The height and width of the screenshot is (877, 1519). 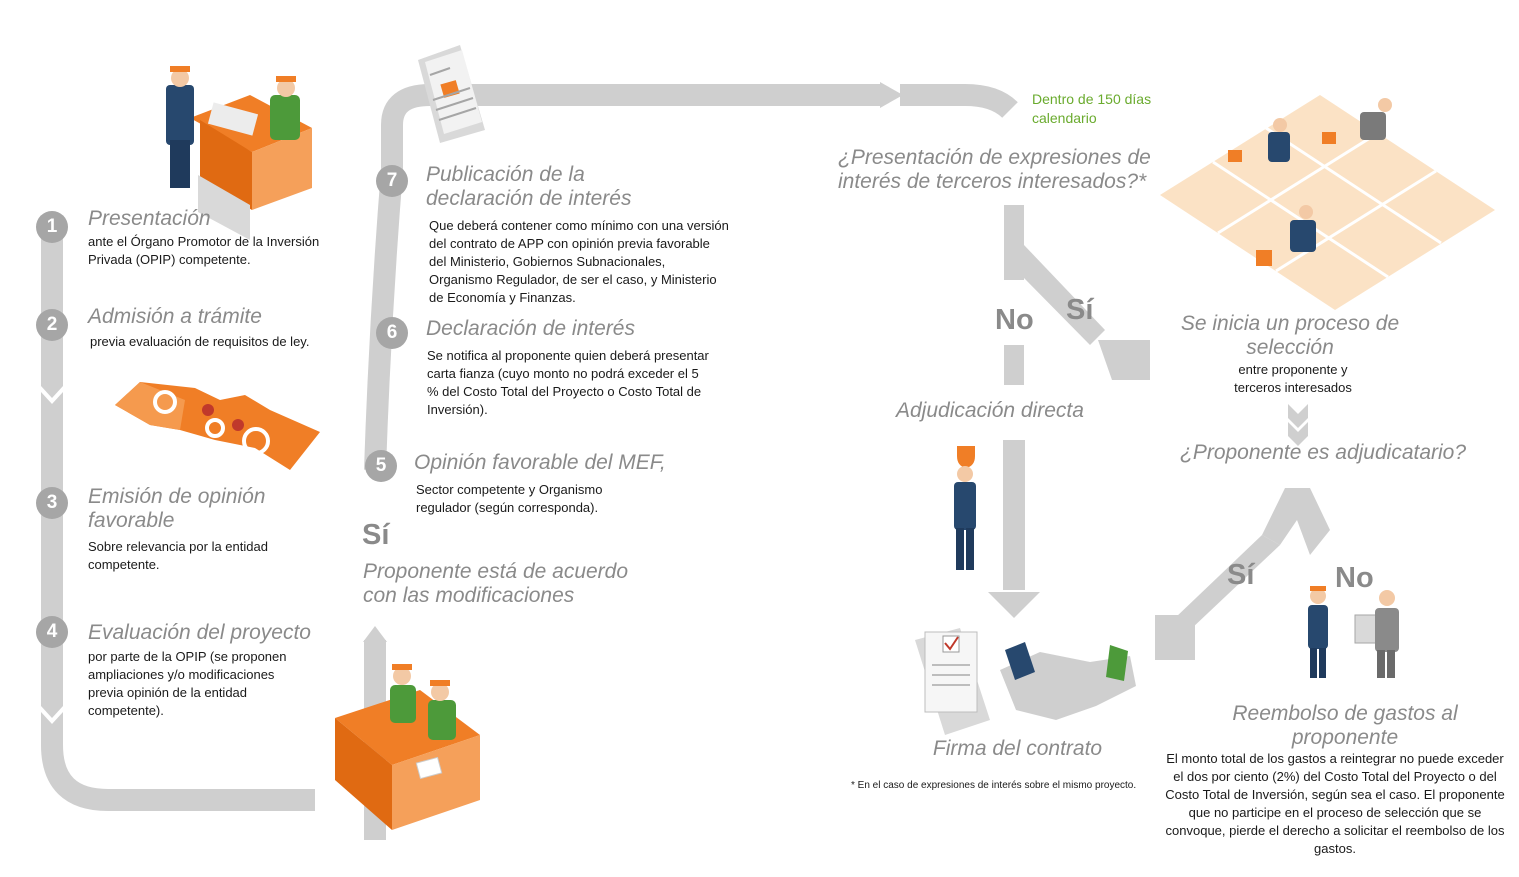 I want to click on refund-illustration, so click(x=1353, y=632).